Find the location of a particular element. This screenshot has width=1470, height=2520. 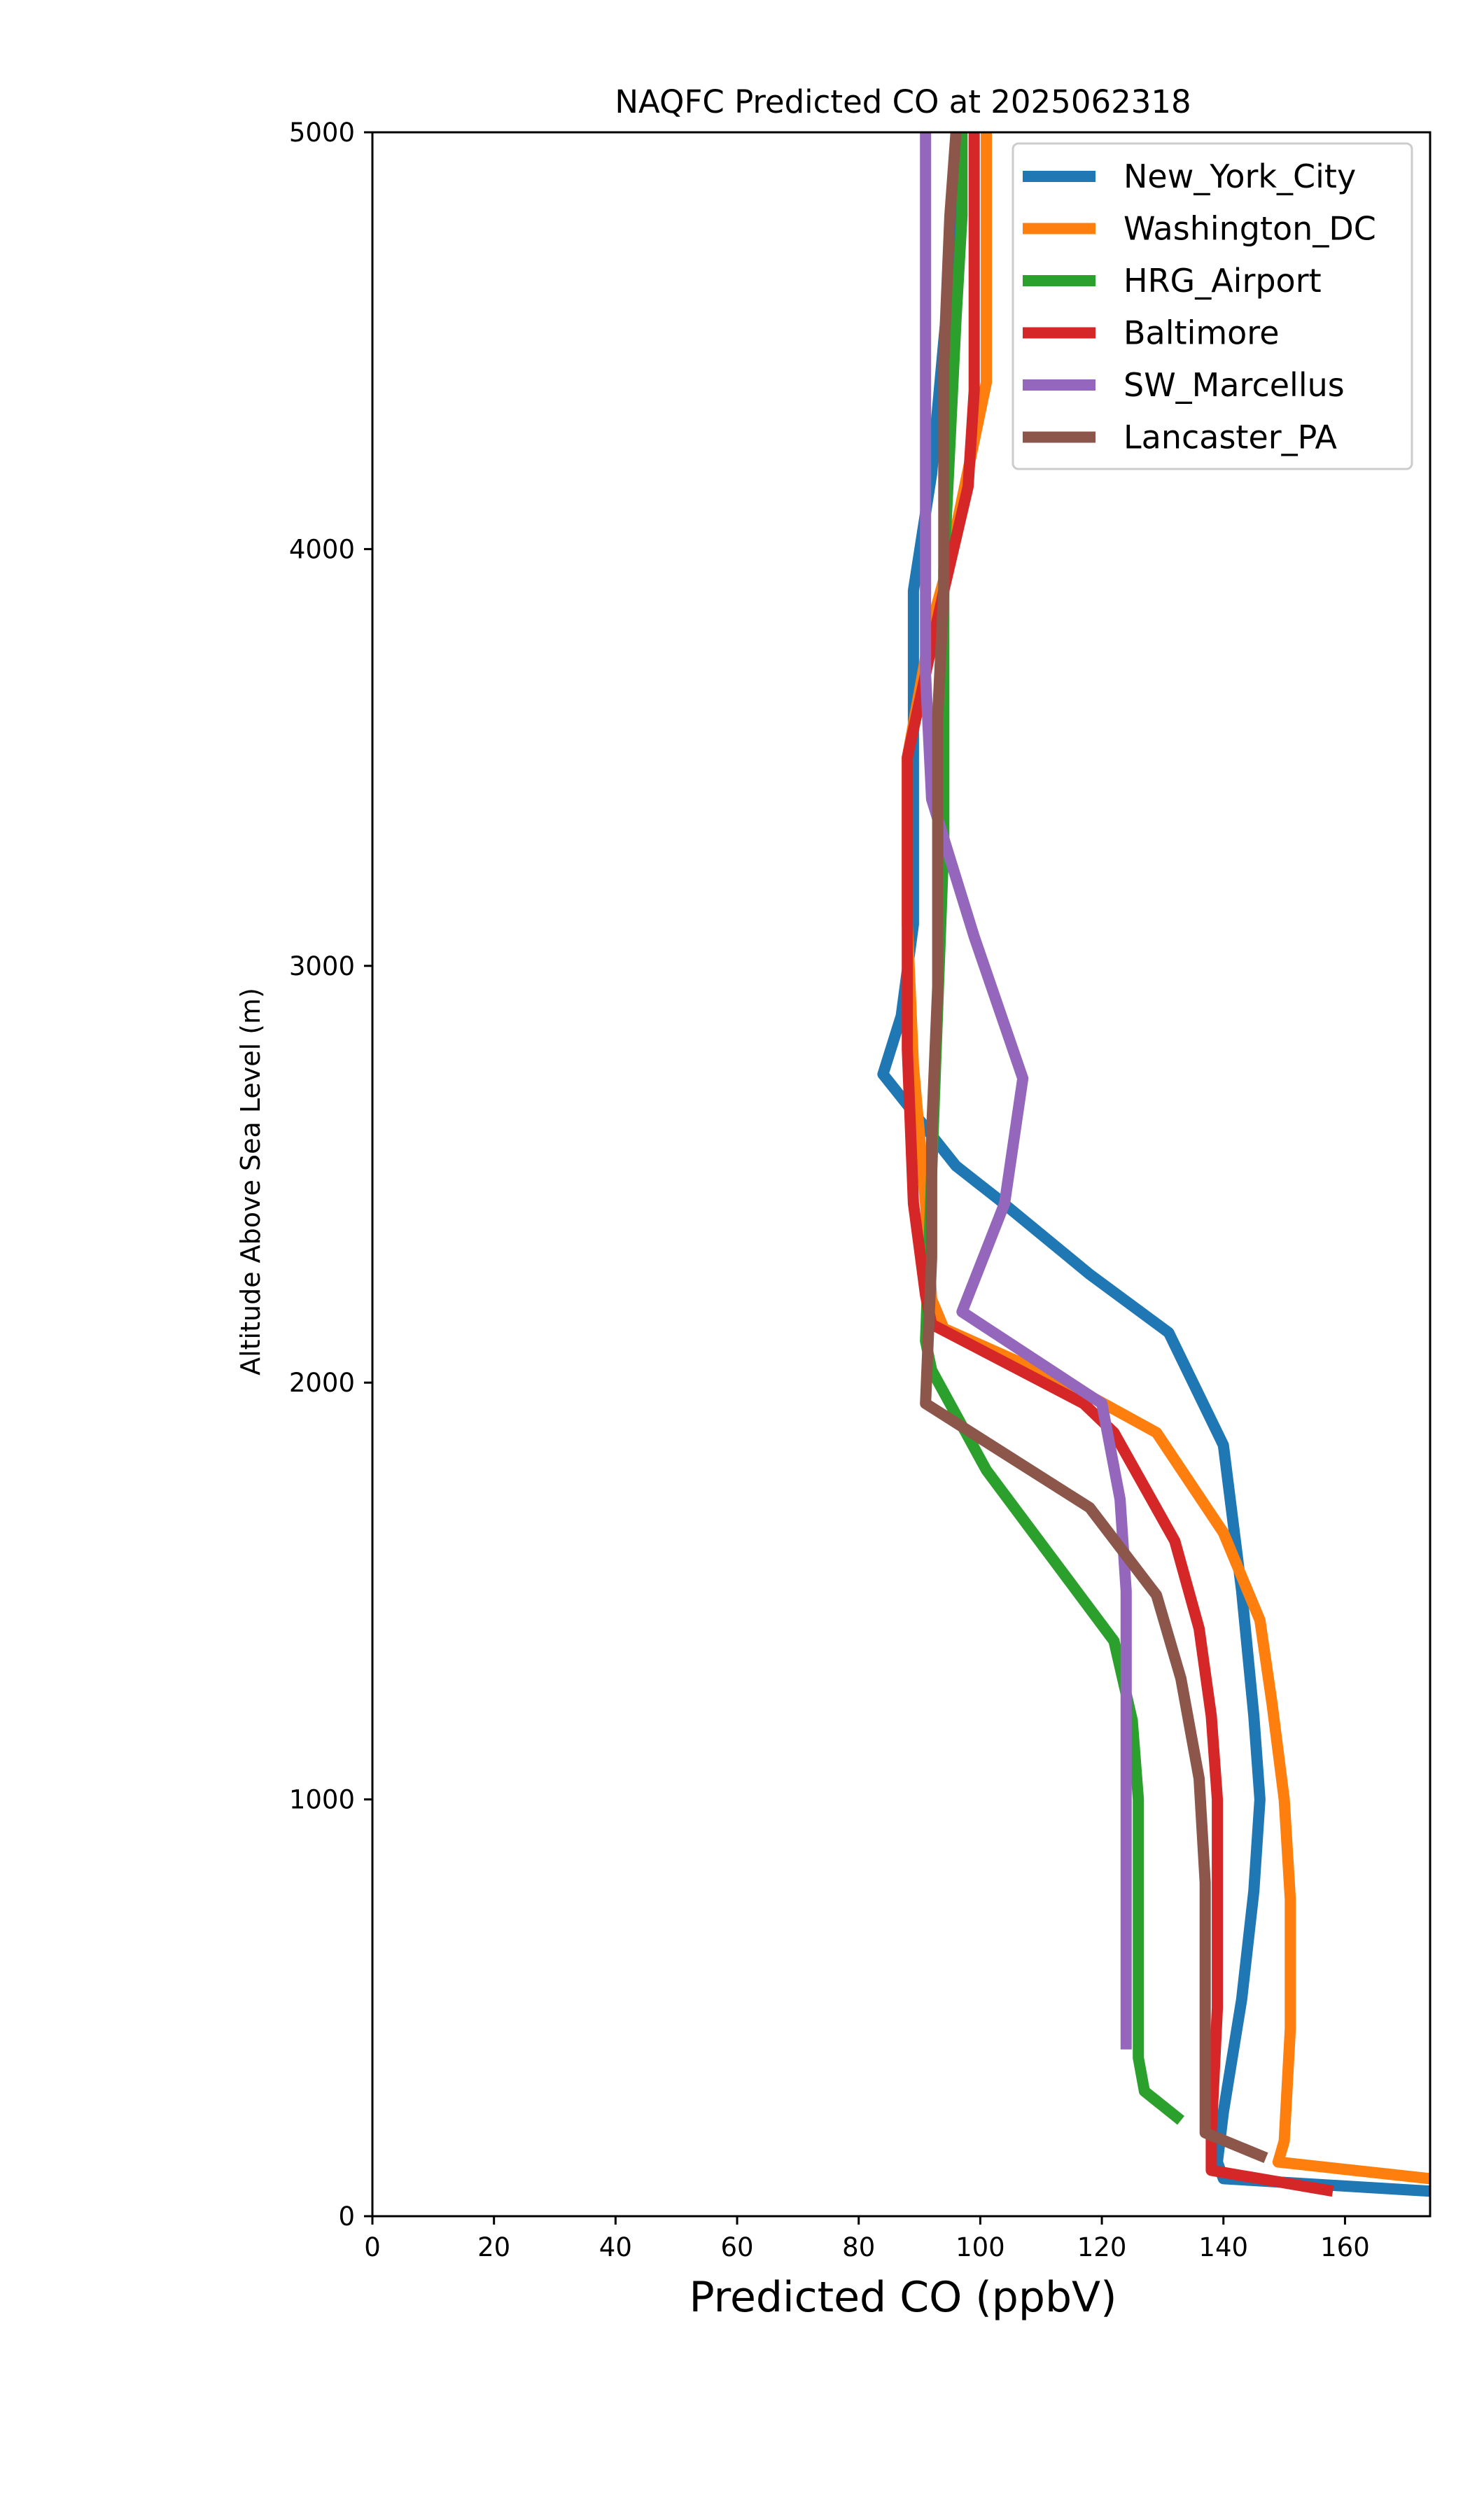

y-tick-label: 5000 is located at coordinates (322, 133).